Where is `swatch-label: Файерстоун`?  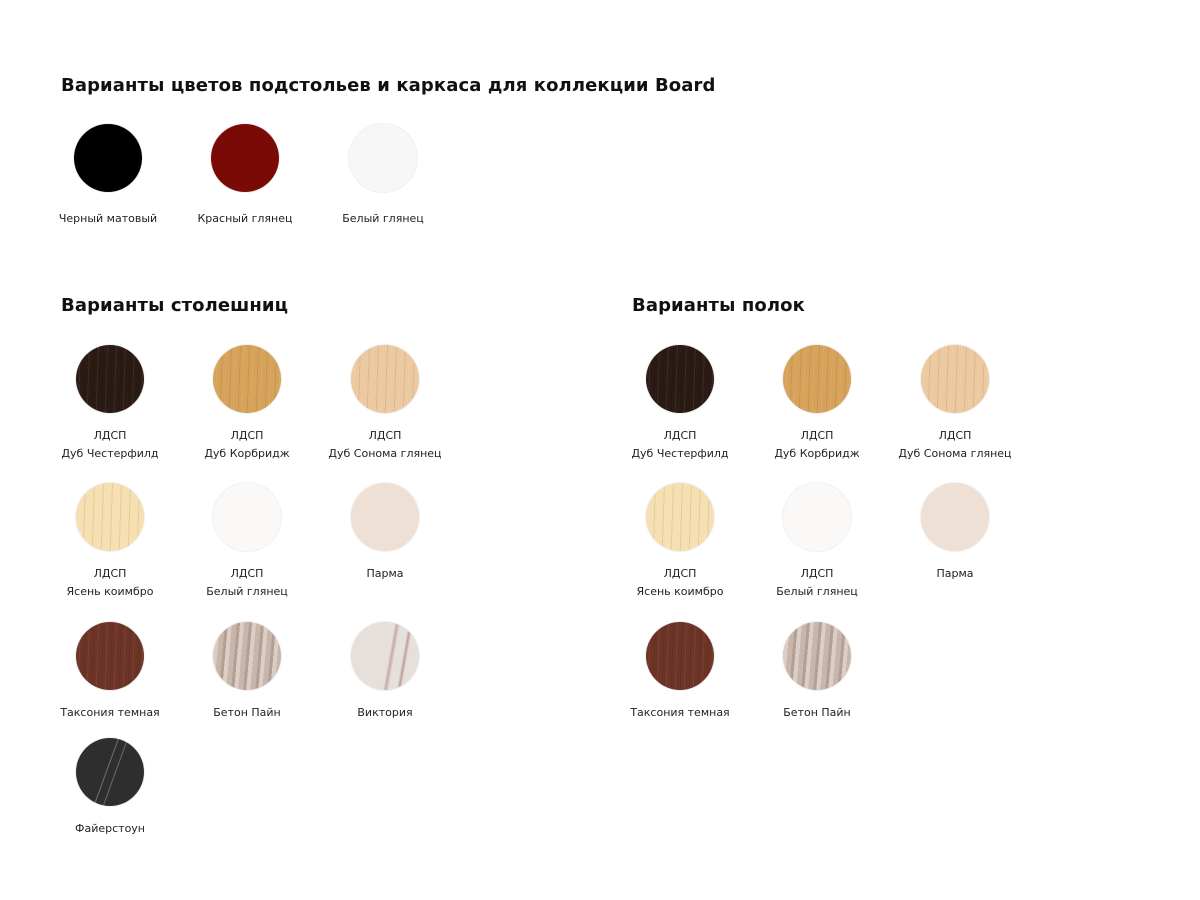 swatch-label: Файерстоун is located at coordinates (110, 829).